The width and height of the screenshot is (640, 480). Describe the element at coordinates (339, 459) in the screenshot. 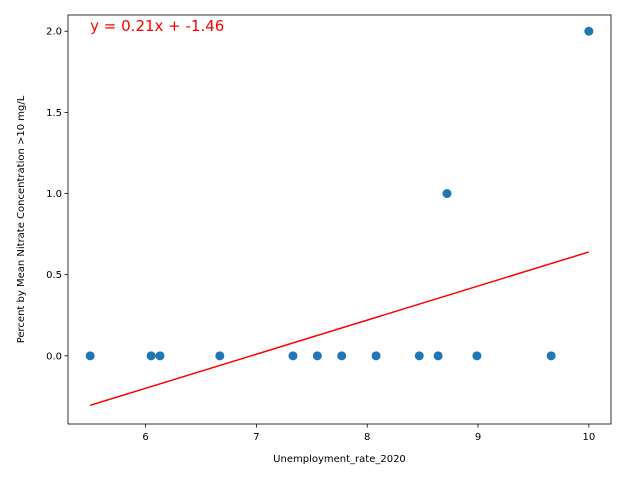

I see `x-axis-title: Unemployment_rate_2020` at that location.